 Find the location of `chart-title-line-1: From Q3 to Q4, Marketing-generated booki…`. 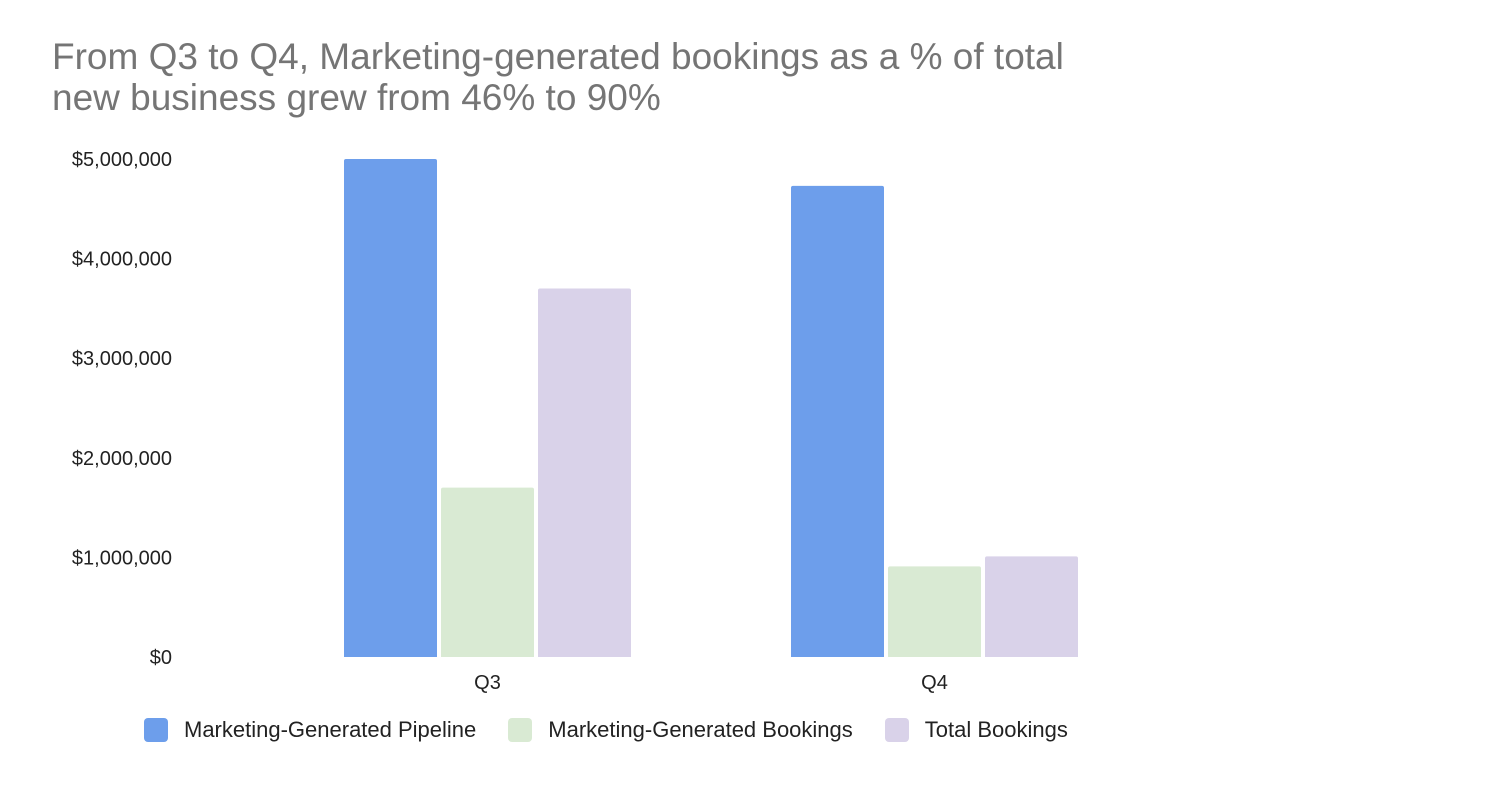

chart-title-line-1: From Q3 to Q4, Marketing-generated booki… is located at coordinates (558, 56).